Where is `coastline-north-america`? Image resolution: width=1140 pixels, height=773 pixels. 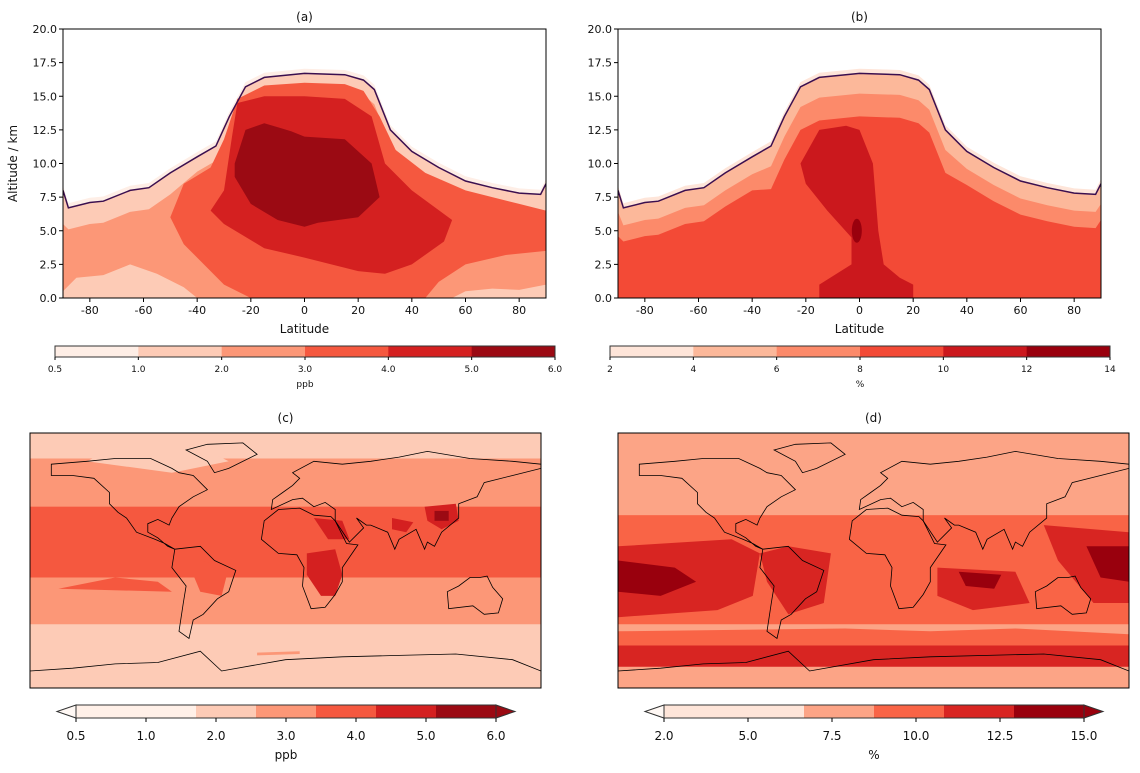
coastline-north-america is located at coordinates (129, 504).